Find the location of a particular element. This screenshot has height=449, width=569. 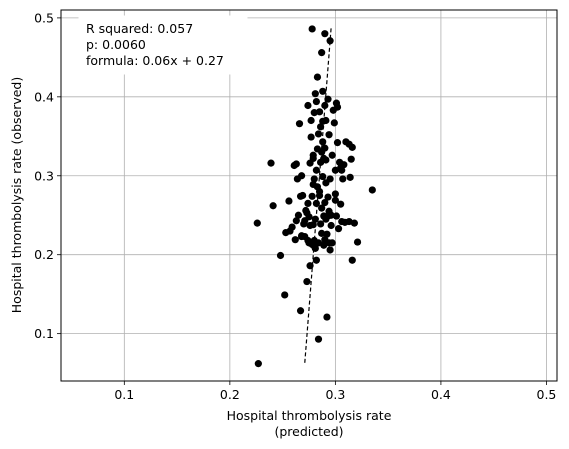

regression-fit-line is located at coordinates (318, 195).